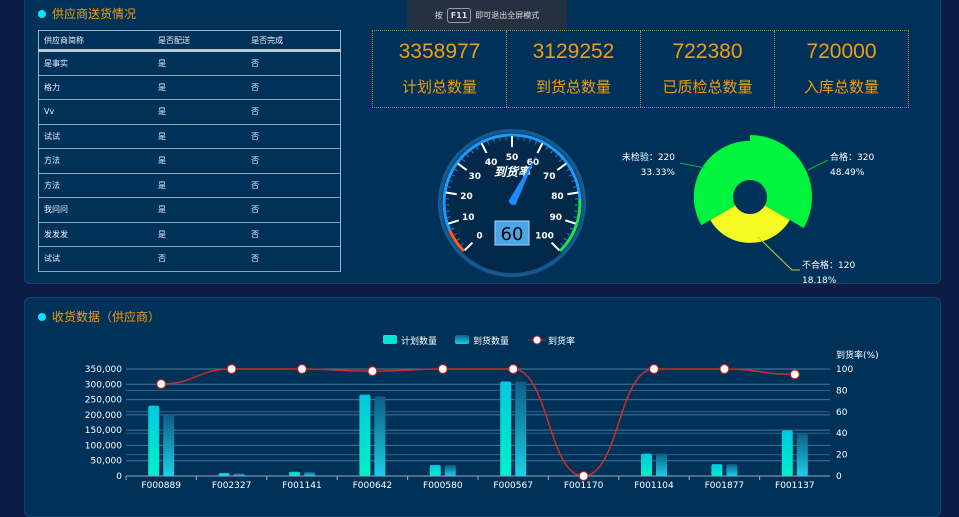 This screenshot has height=517, width=959. I want to click on y-tick-label: 350,000, so click(103, 370).